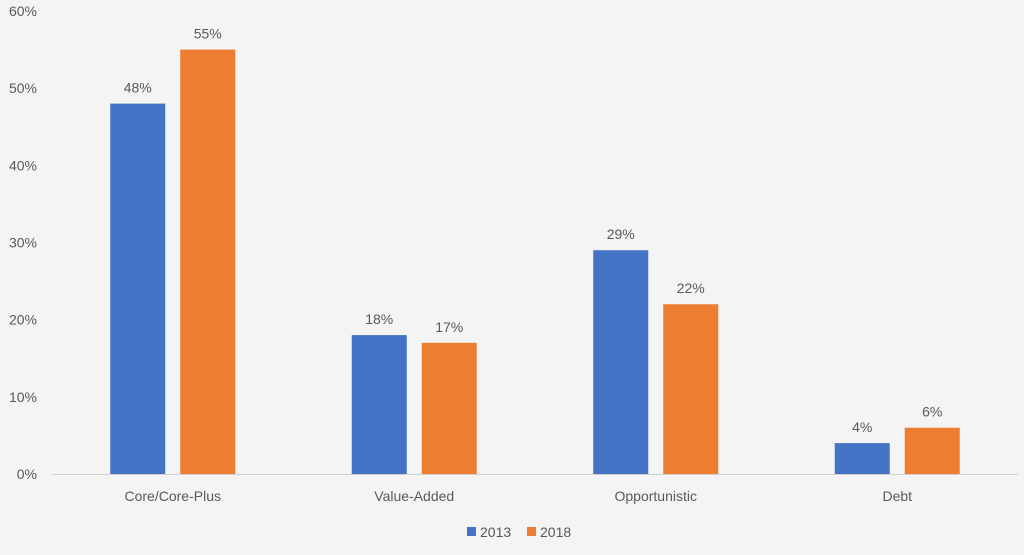  I want to click on legend-swatch-2013, so click(471, 531).